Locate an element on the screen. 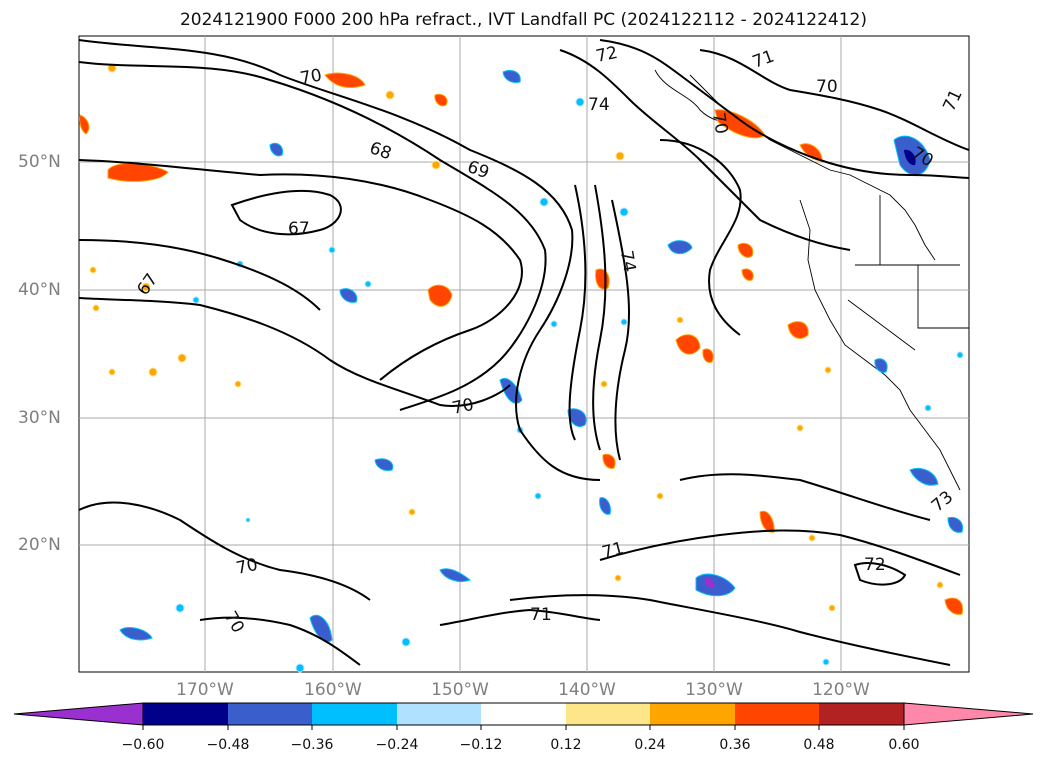  lat-label: 50°N is located at coordinates (39, 162).